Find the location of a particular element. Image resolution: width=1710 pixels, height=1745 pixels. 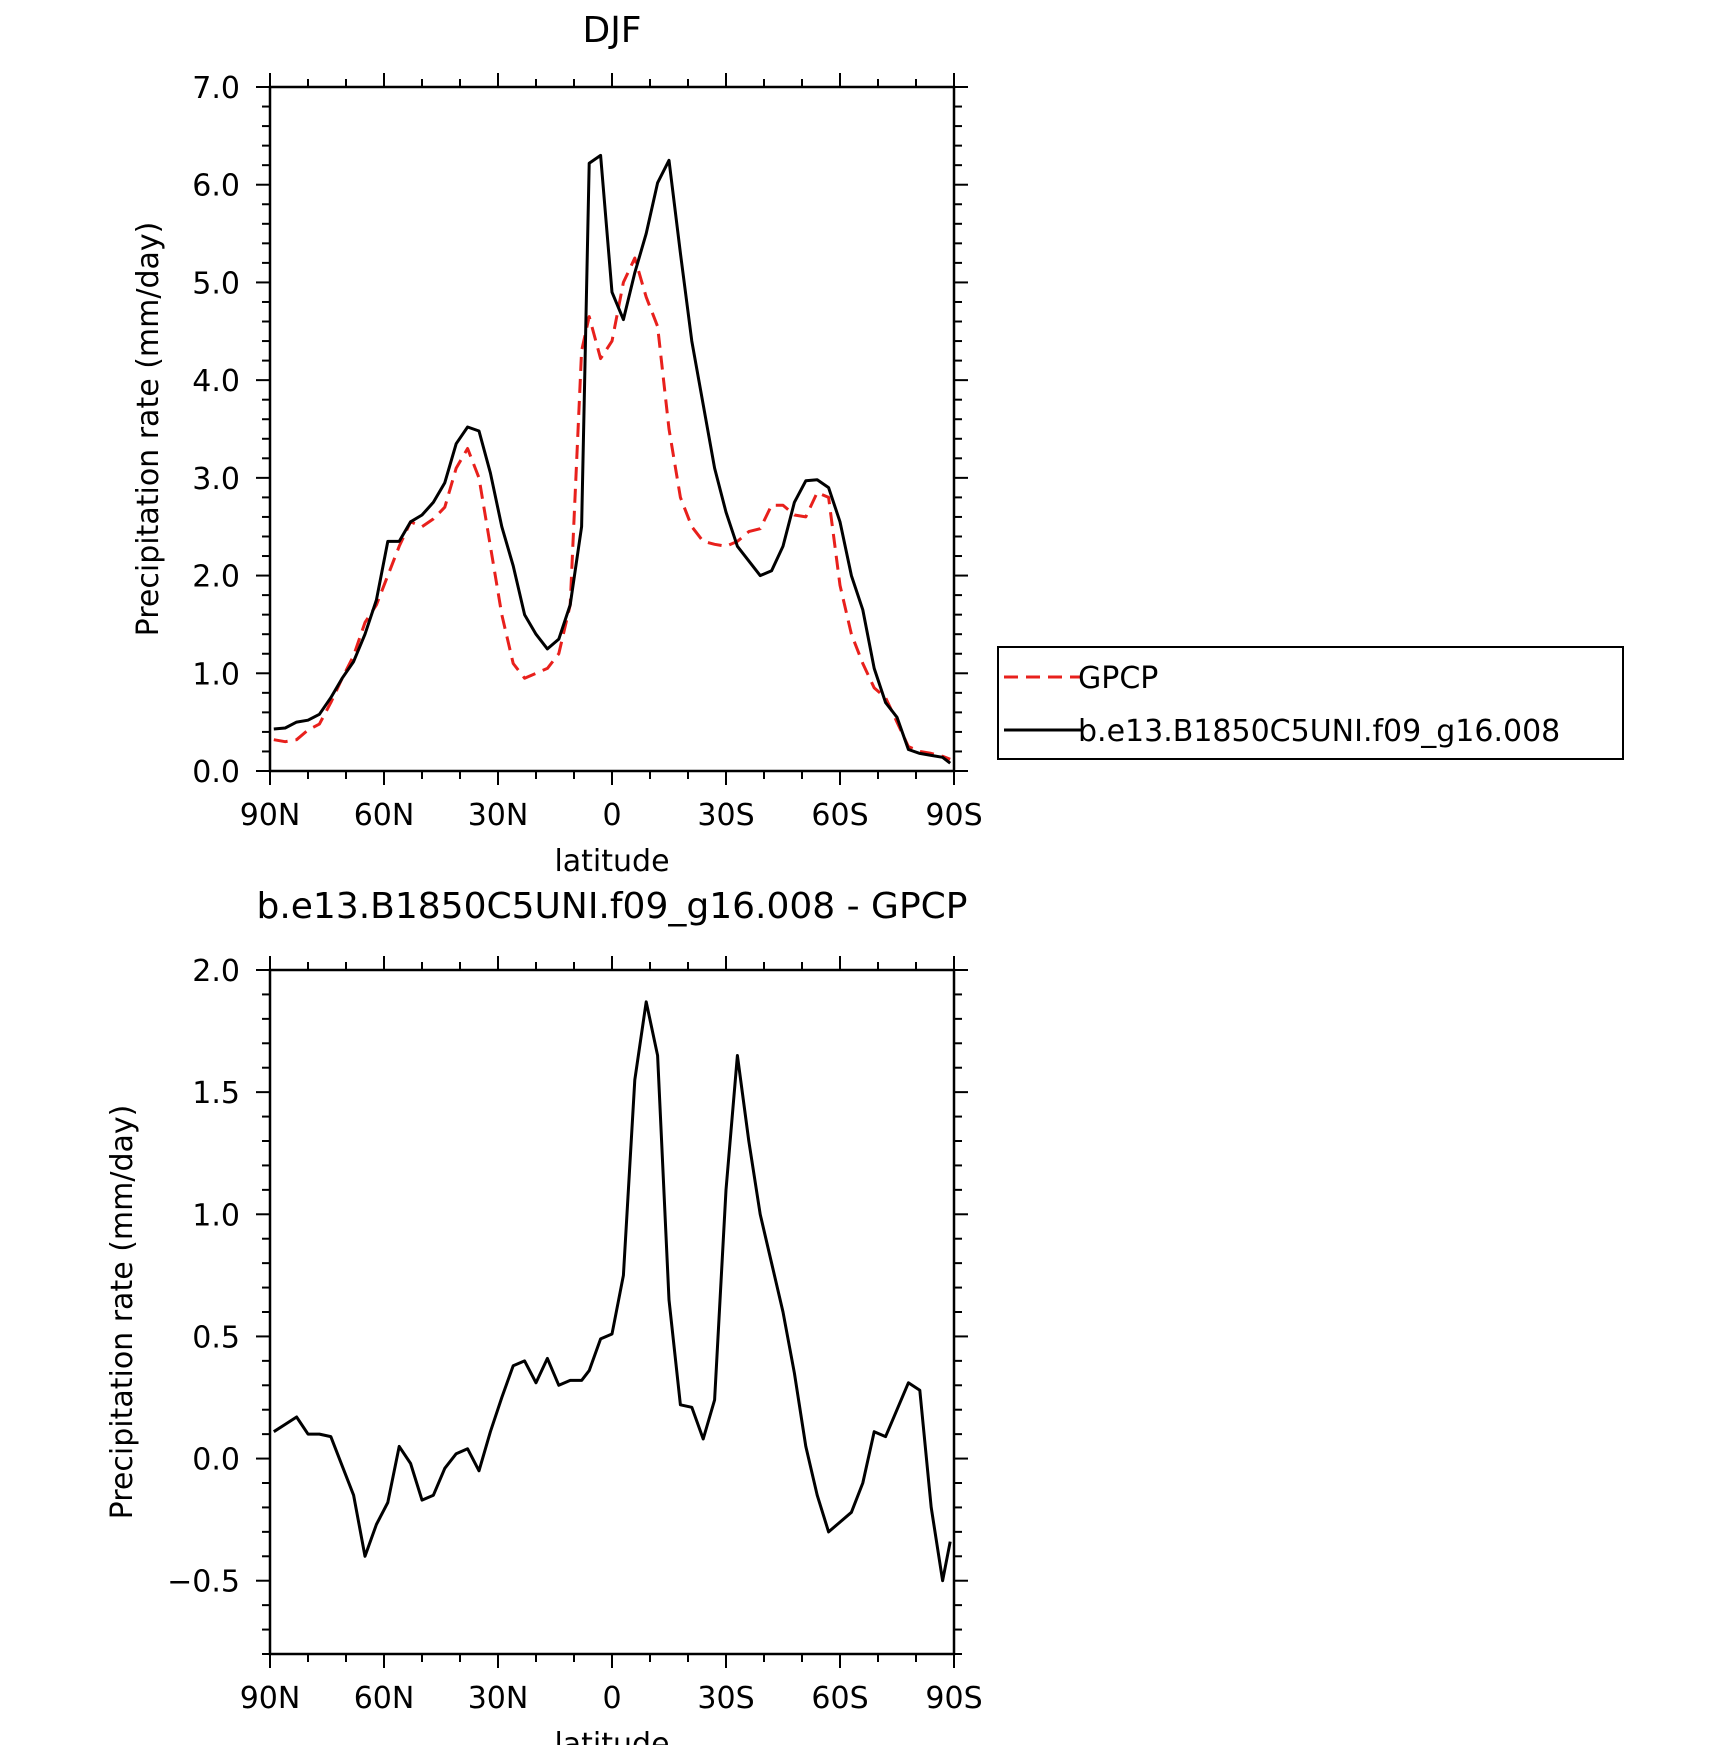

chart-title: b.e13.B1850C5UNI.f09_g16.008 - GPCP is located at coordinates (611, 906).